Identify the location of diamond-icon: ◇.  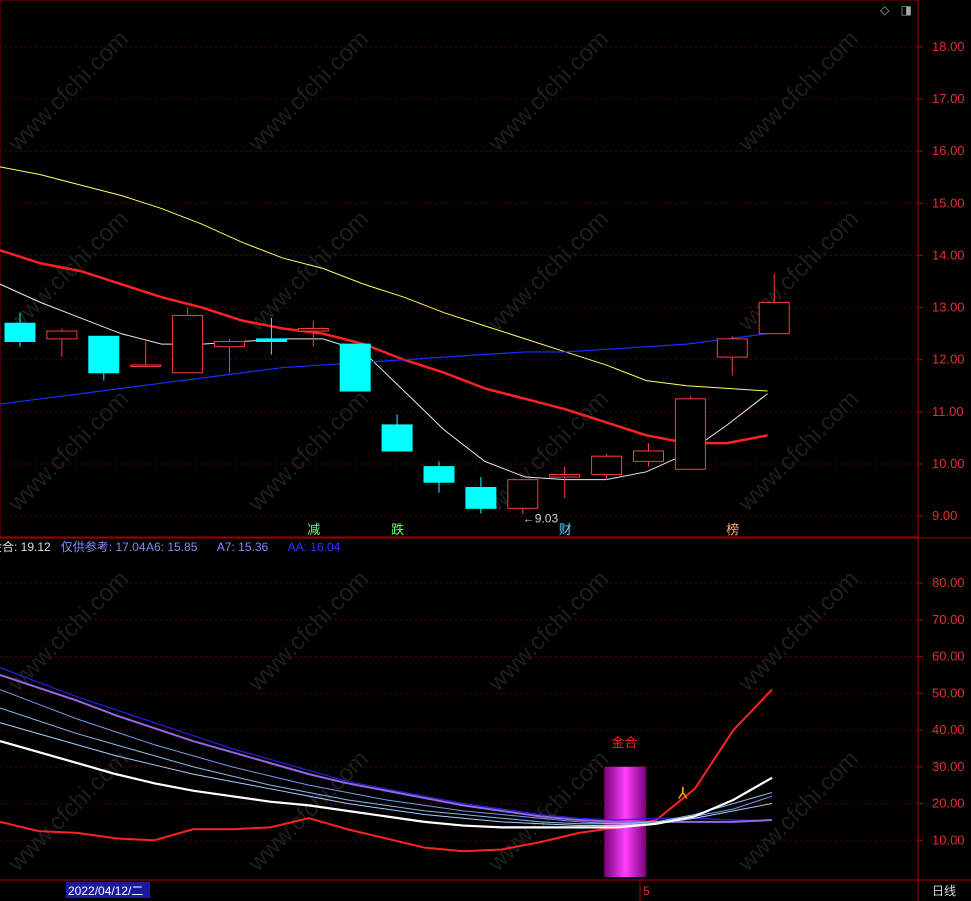
(887, 10).